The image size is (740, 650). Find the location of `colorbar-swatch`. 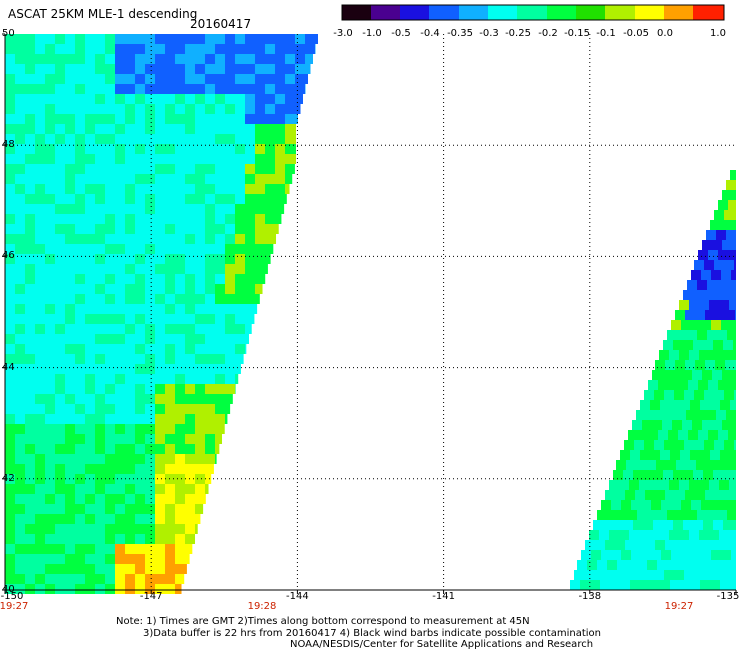

colorbar-swatch is located at coordinates (620, 12).